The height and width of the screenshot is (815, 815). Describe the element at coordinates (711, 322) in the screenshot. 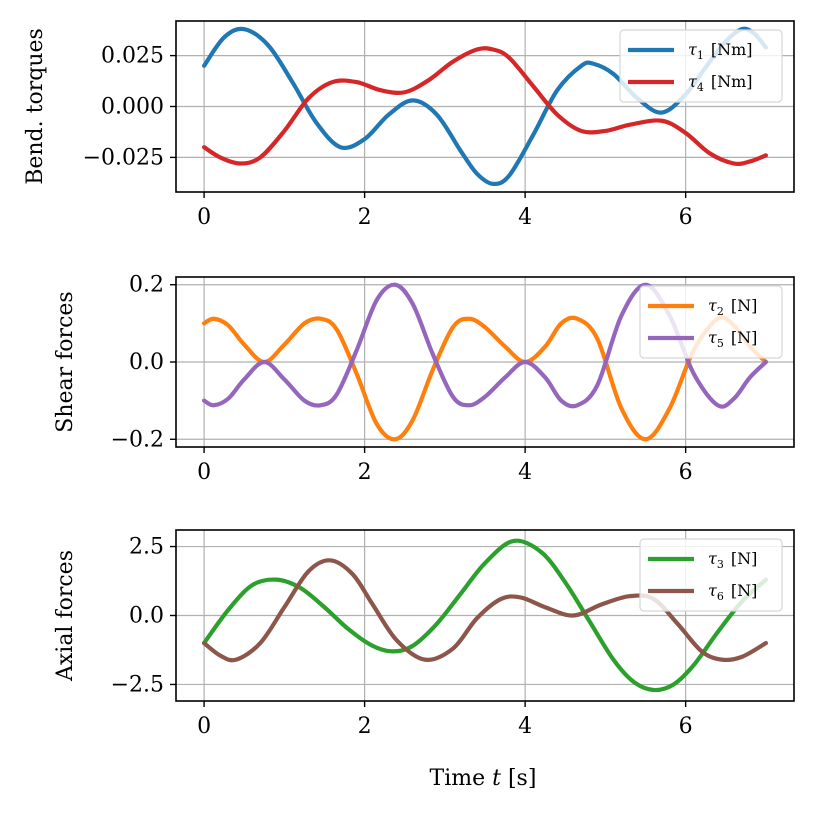

I see `legend: τ2 [N] τ5 [N]` at that location.